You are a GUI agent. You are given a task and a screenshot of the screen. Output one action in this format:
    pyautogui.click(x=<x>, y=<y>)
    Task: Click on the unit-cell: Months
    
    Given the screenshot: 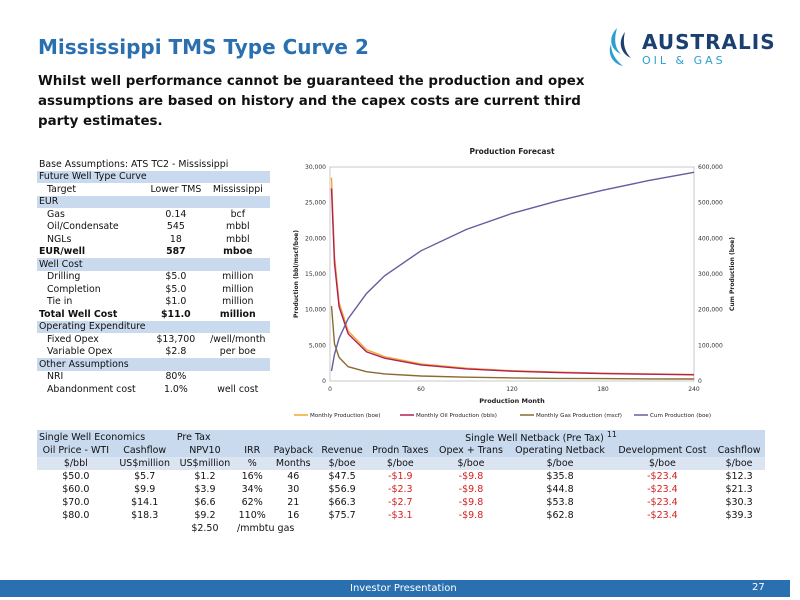 What is the action you would take?
    pyautogui.click(x=293, y=464)
    